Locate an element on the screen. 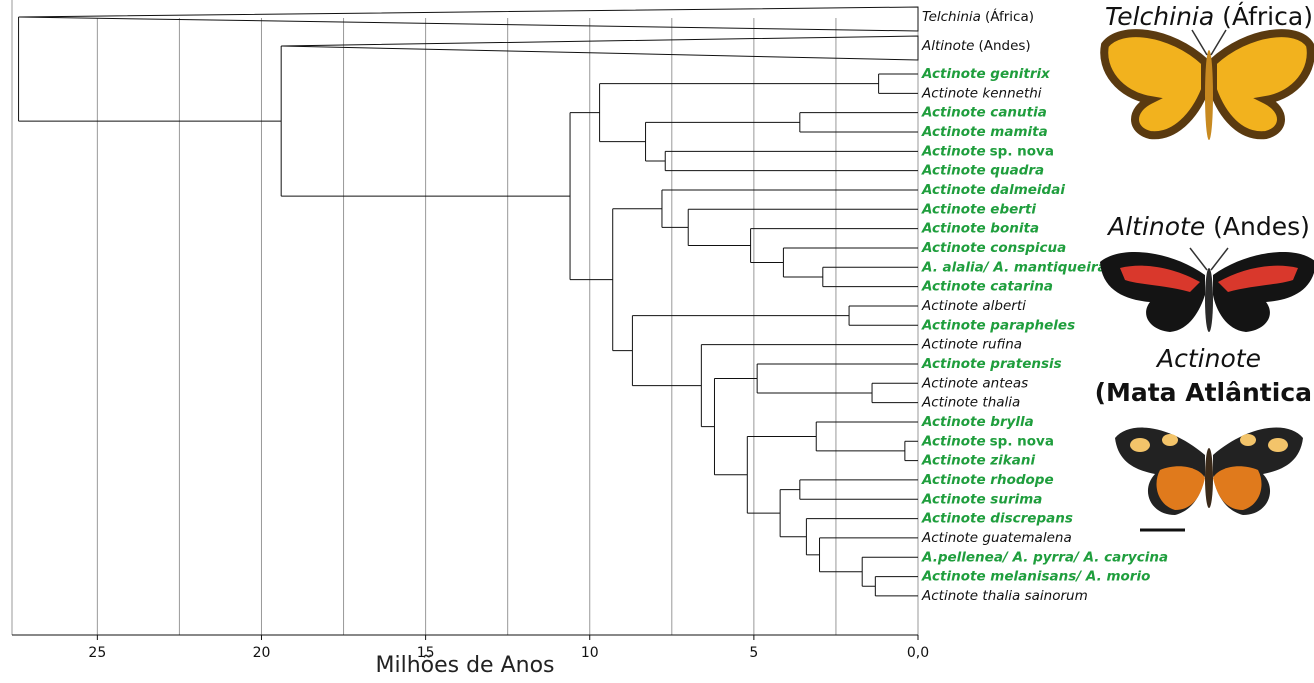  leaf-label: Actinote eberti is located at coordinates (978, 209).